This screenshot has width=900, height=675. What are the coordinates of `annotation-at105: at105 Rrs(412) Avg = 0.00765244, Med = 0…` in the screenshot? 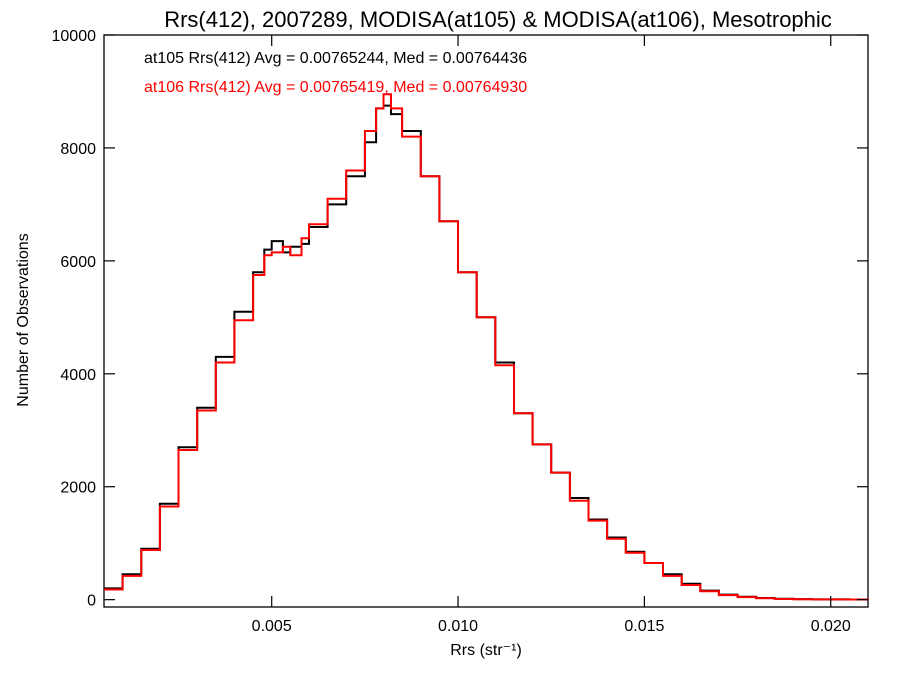 It's located at (335, 58).